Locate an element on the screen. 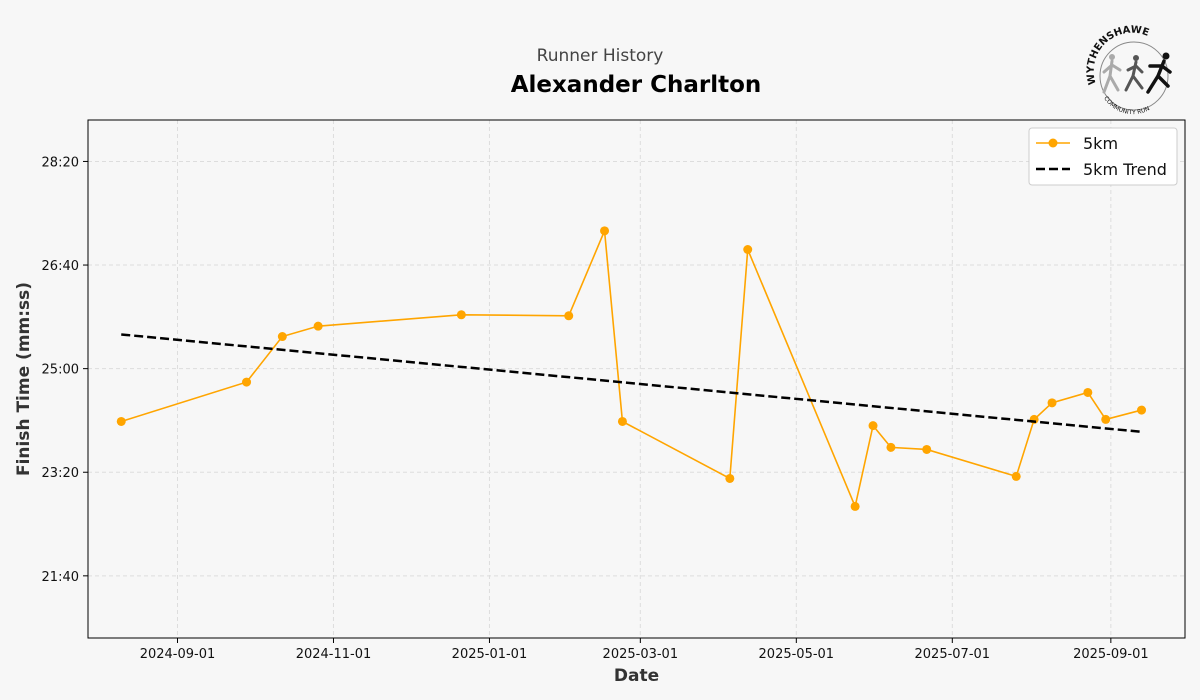  legend-marker is located at coordinates (1053, 143).